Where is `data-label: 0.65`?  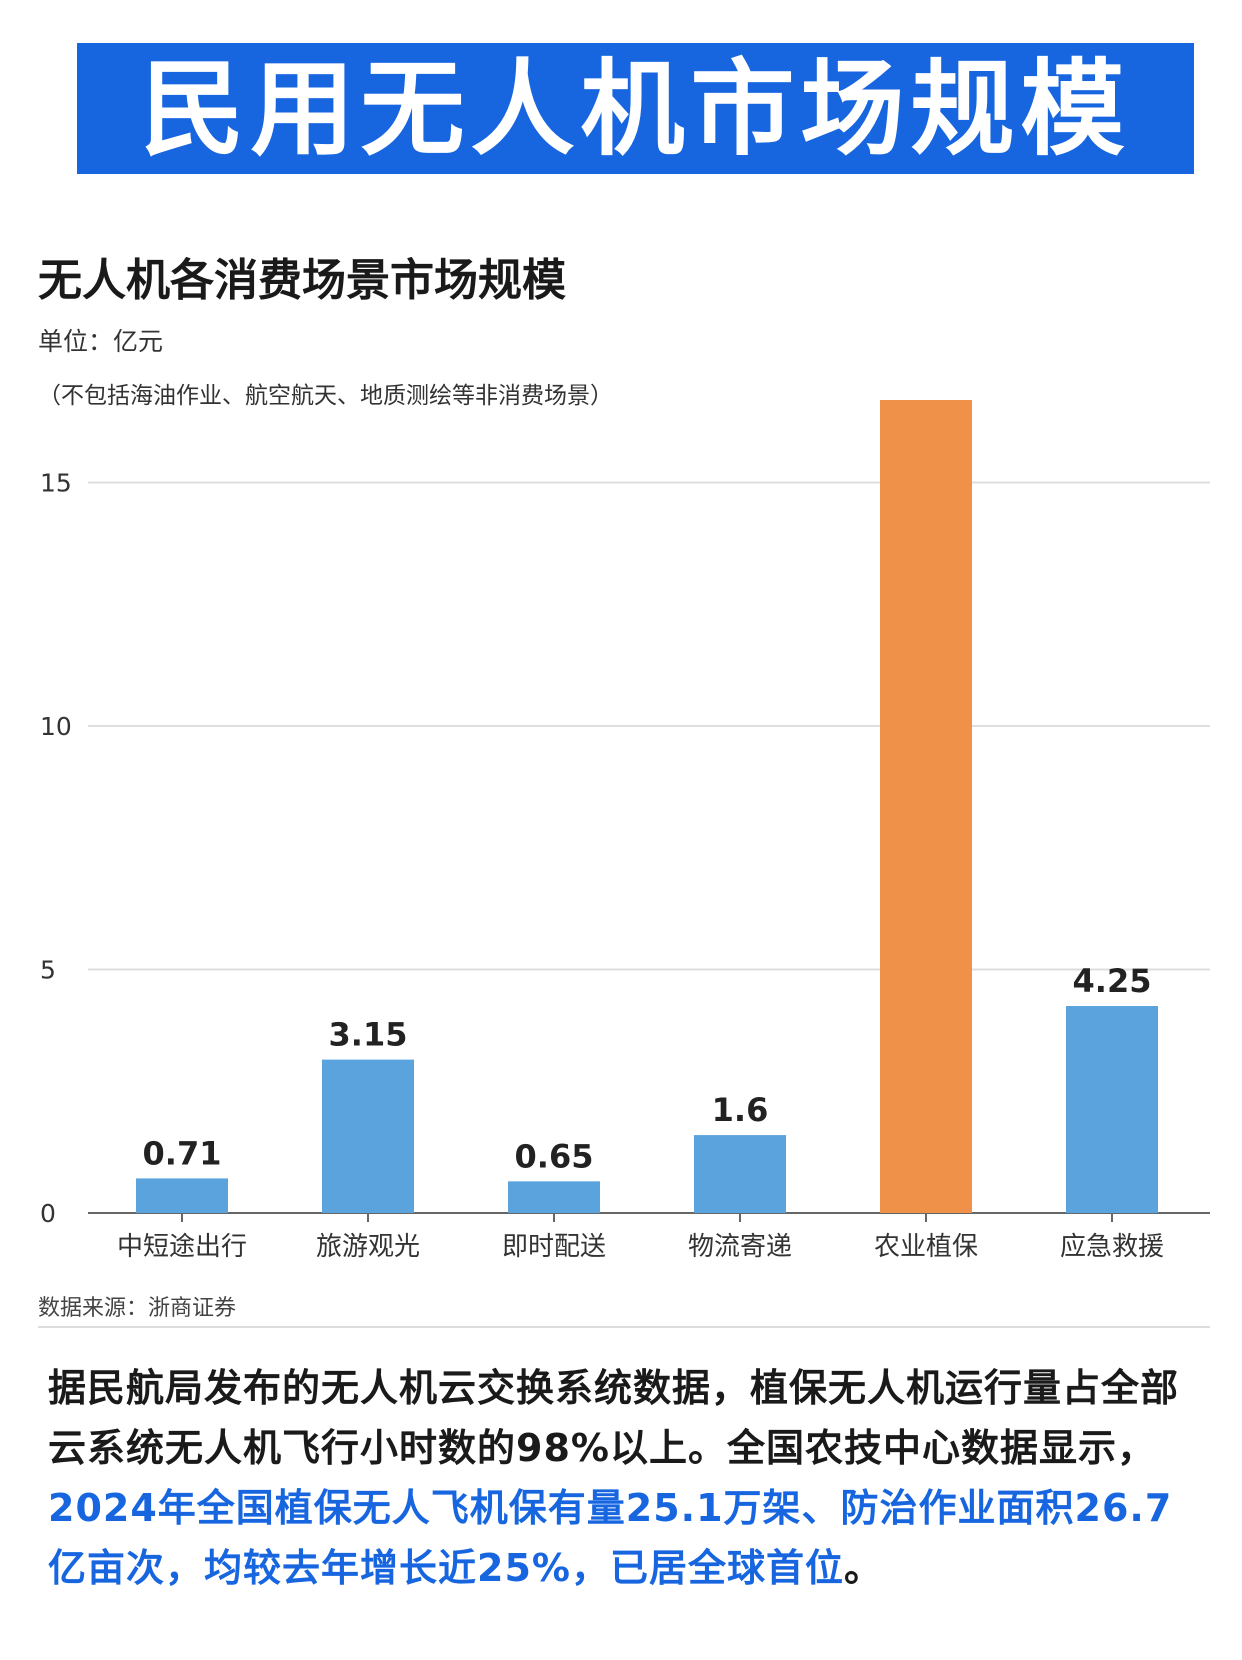
data-label: 0.65 is located at coordinates (554, 1156).